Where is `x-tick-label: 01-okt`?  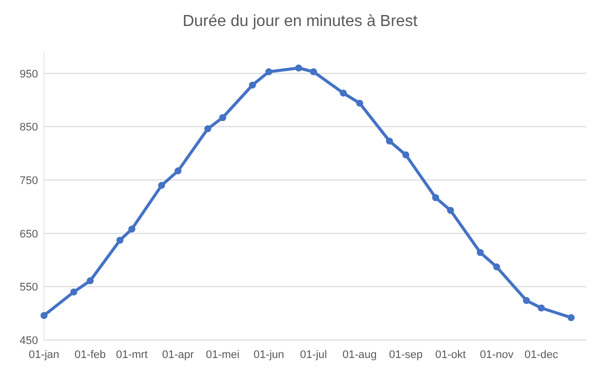
x-tick-label: 01-okt is located at coordinates (450, 355).